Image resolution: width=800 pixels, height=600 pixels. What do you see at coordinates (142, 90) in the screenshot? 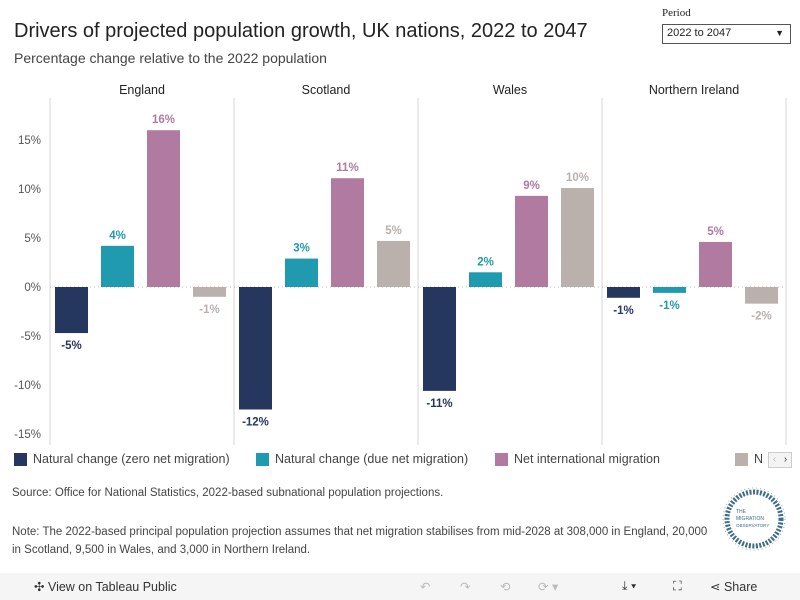
I see `panel-header: England` at bounding box center [142, 90].